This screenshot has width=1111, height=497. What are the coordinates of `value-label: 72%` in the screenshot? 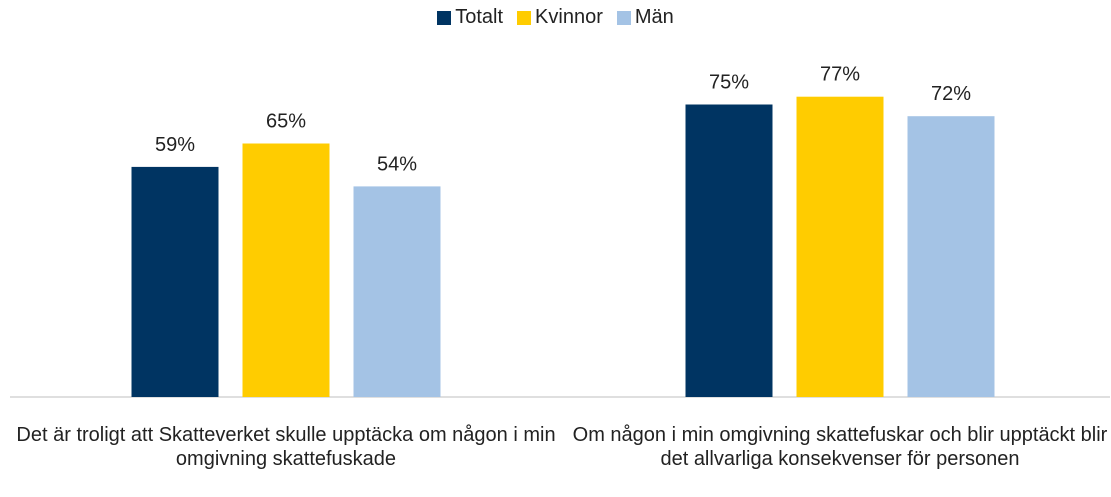 It's located at (951, 94).